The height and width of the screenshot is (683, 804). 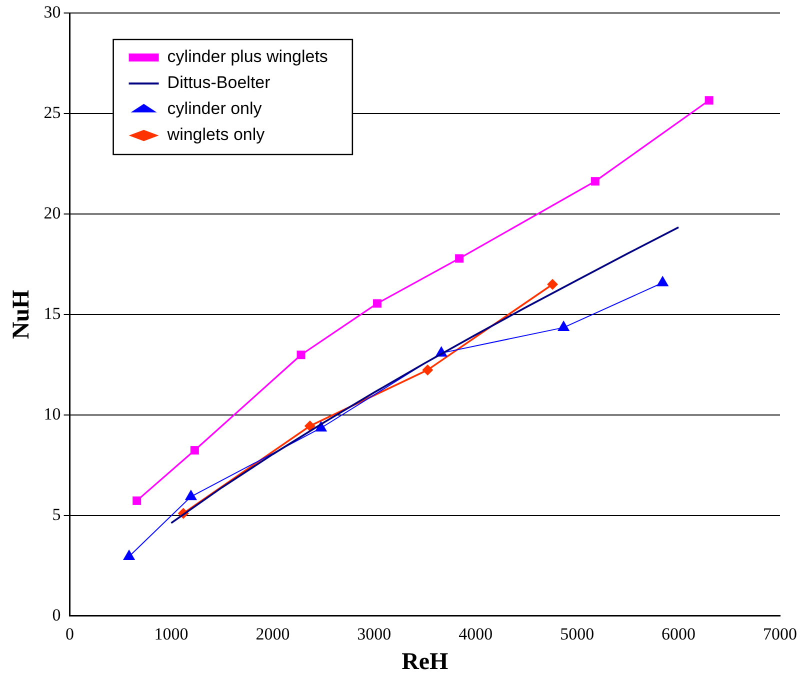 I want to click on x-axis-title: ReH, so click(x=425, y=661).